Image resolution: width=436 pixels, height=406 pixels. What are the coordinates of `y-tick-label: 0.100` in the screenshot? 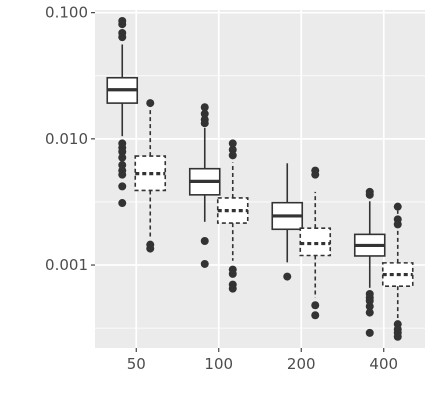 It's located at (66, 13).